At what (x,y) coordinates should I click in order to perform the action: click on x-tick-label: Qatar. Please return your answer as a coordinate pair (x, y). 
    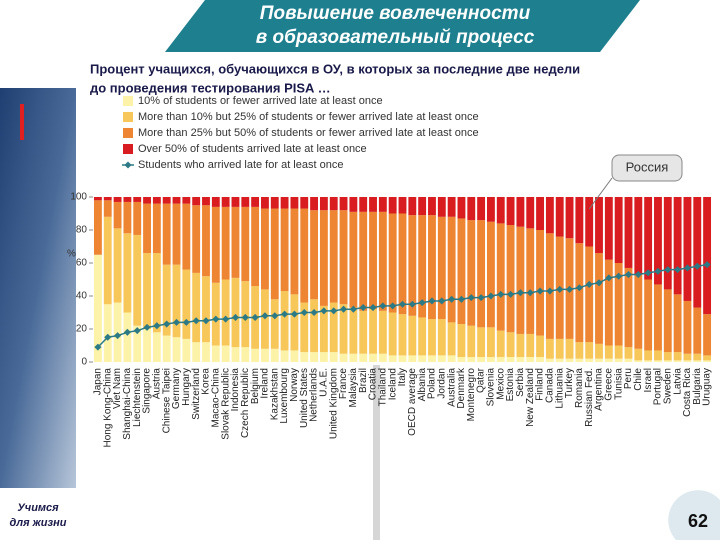
    Looking at the image, I should click on (481, 380).